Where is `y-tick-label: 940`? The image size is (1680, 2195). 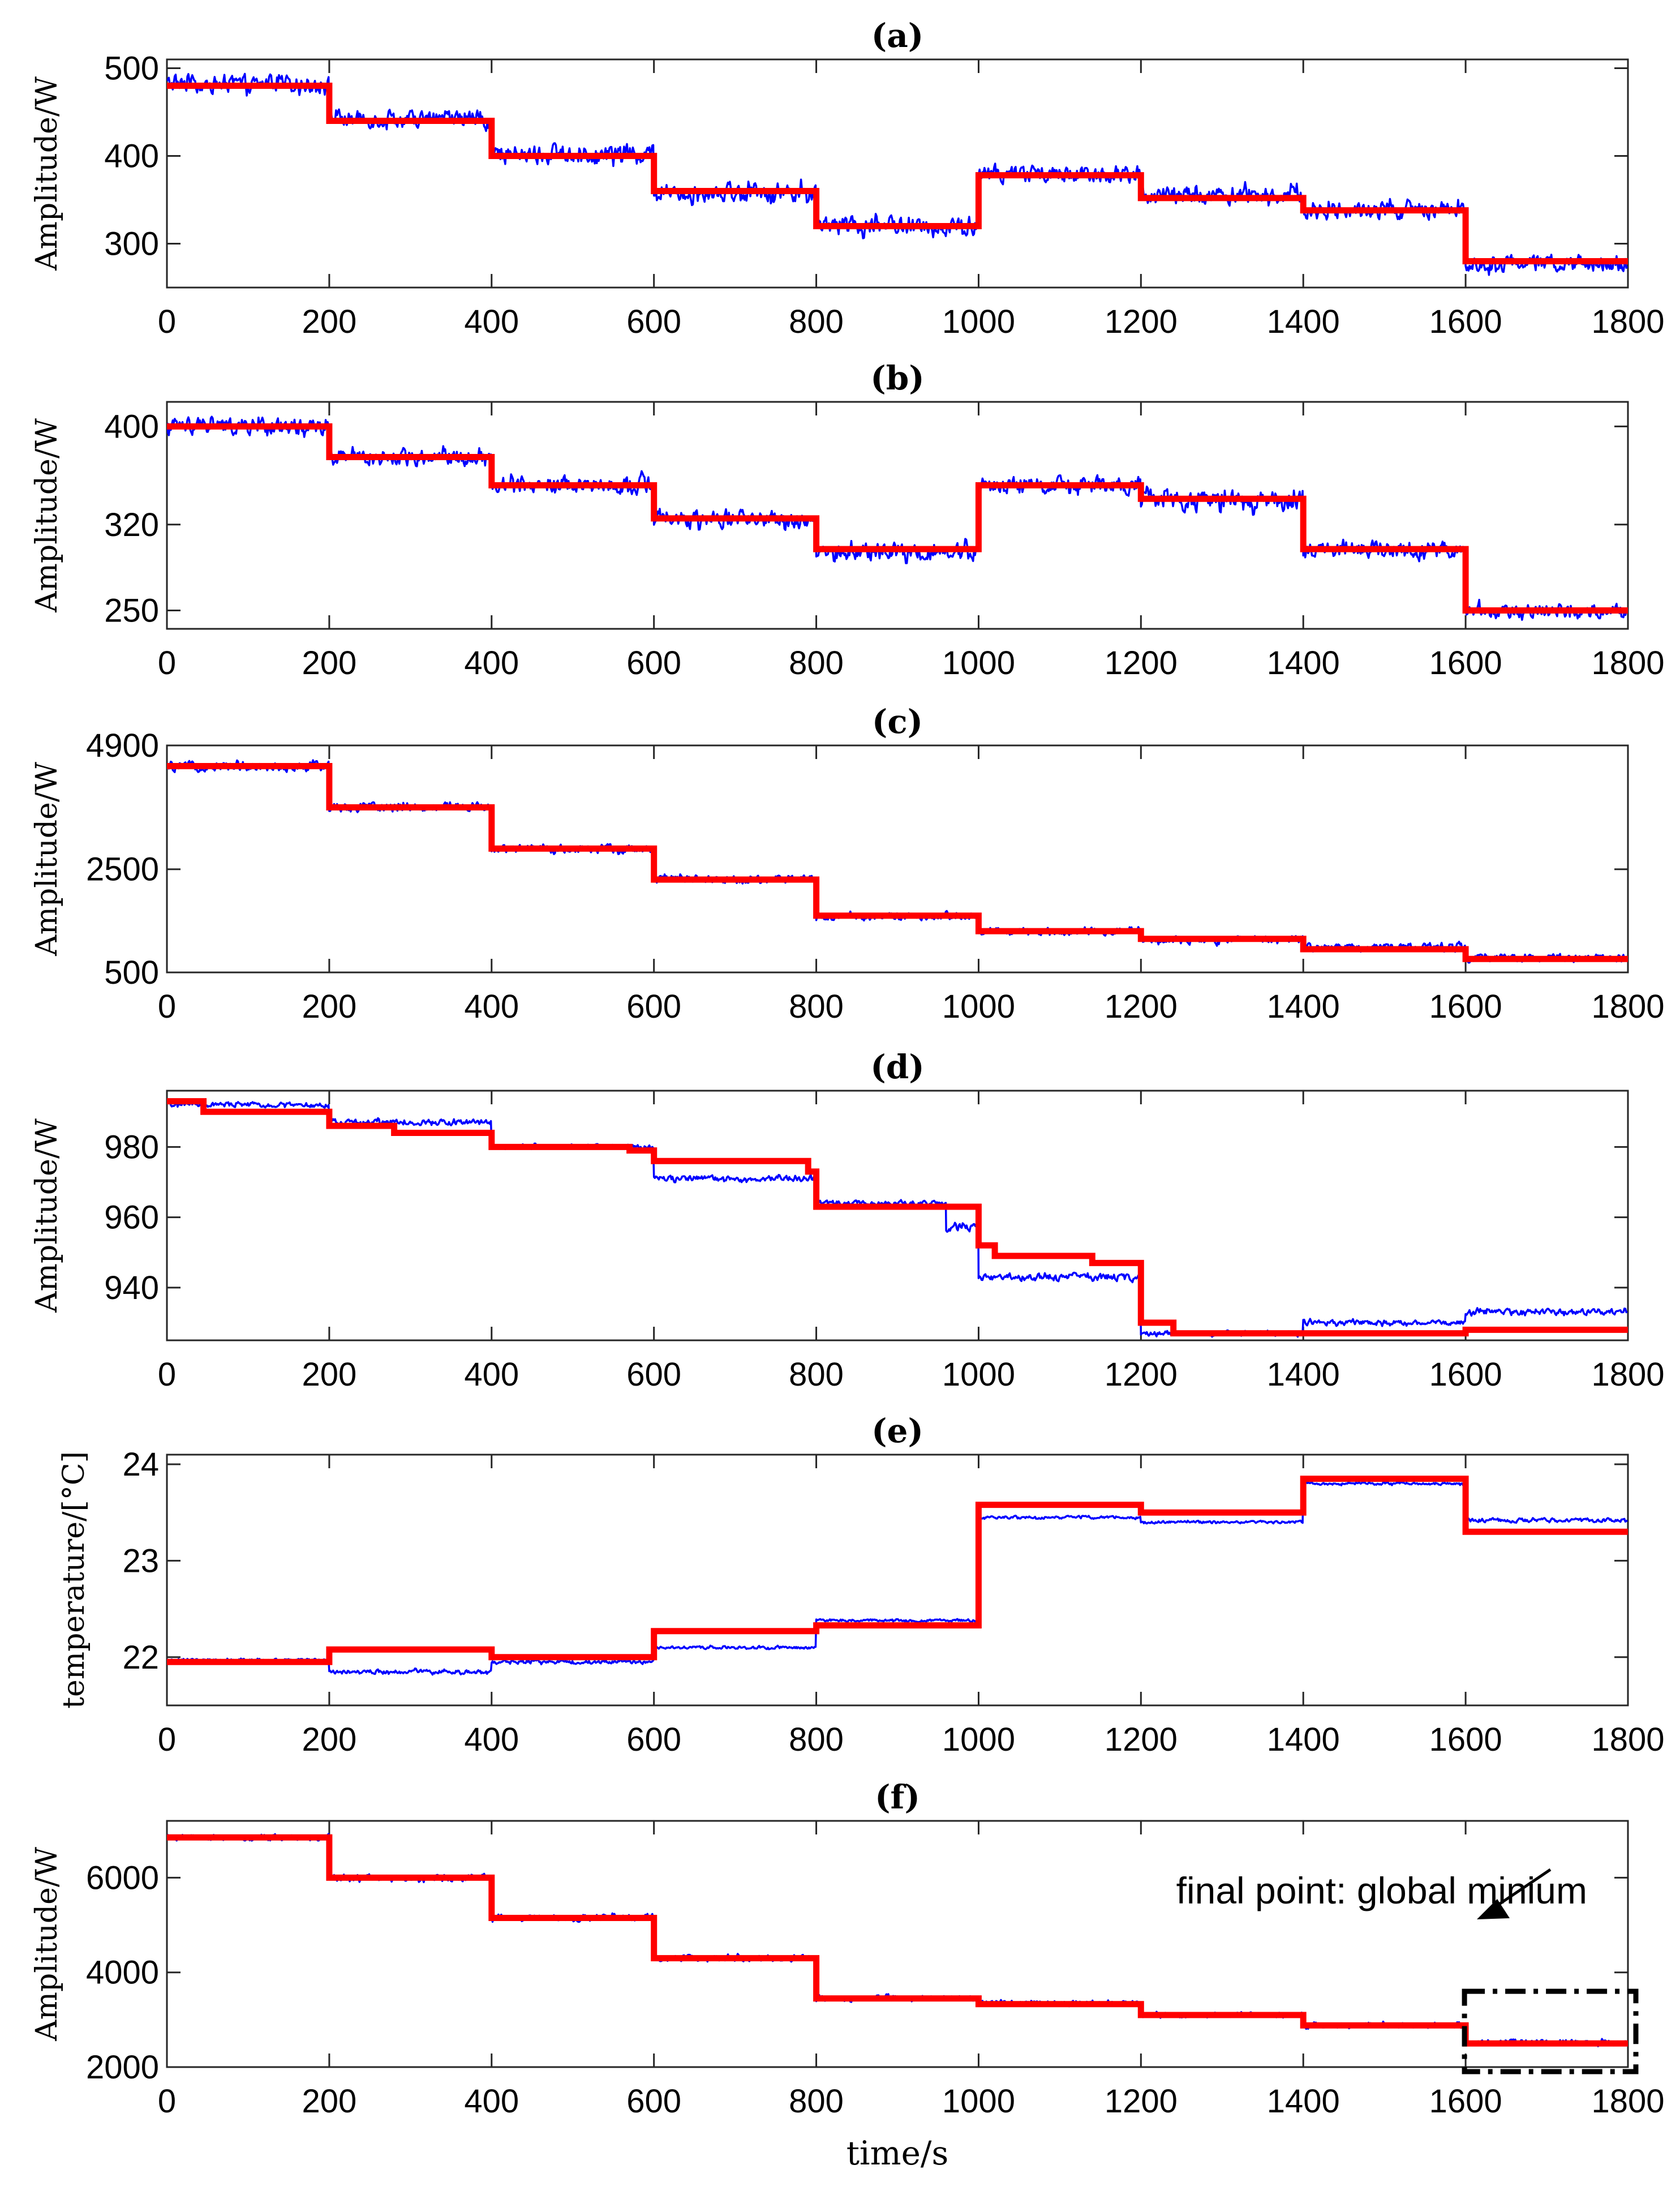
y-tick-label: 940 is located at coordinates (131, 1288).